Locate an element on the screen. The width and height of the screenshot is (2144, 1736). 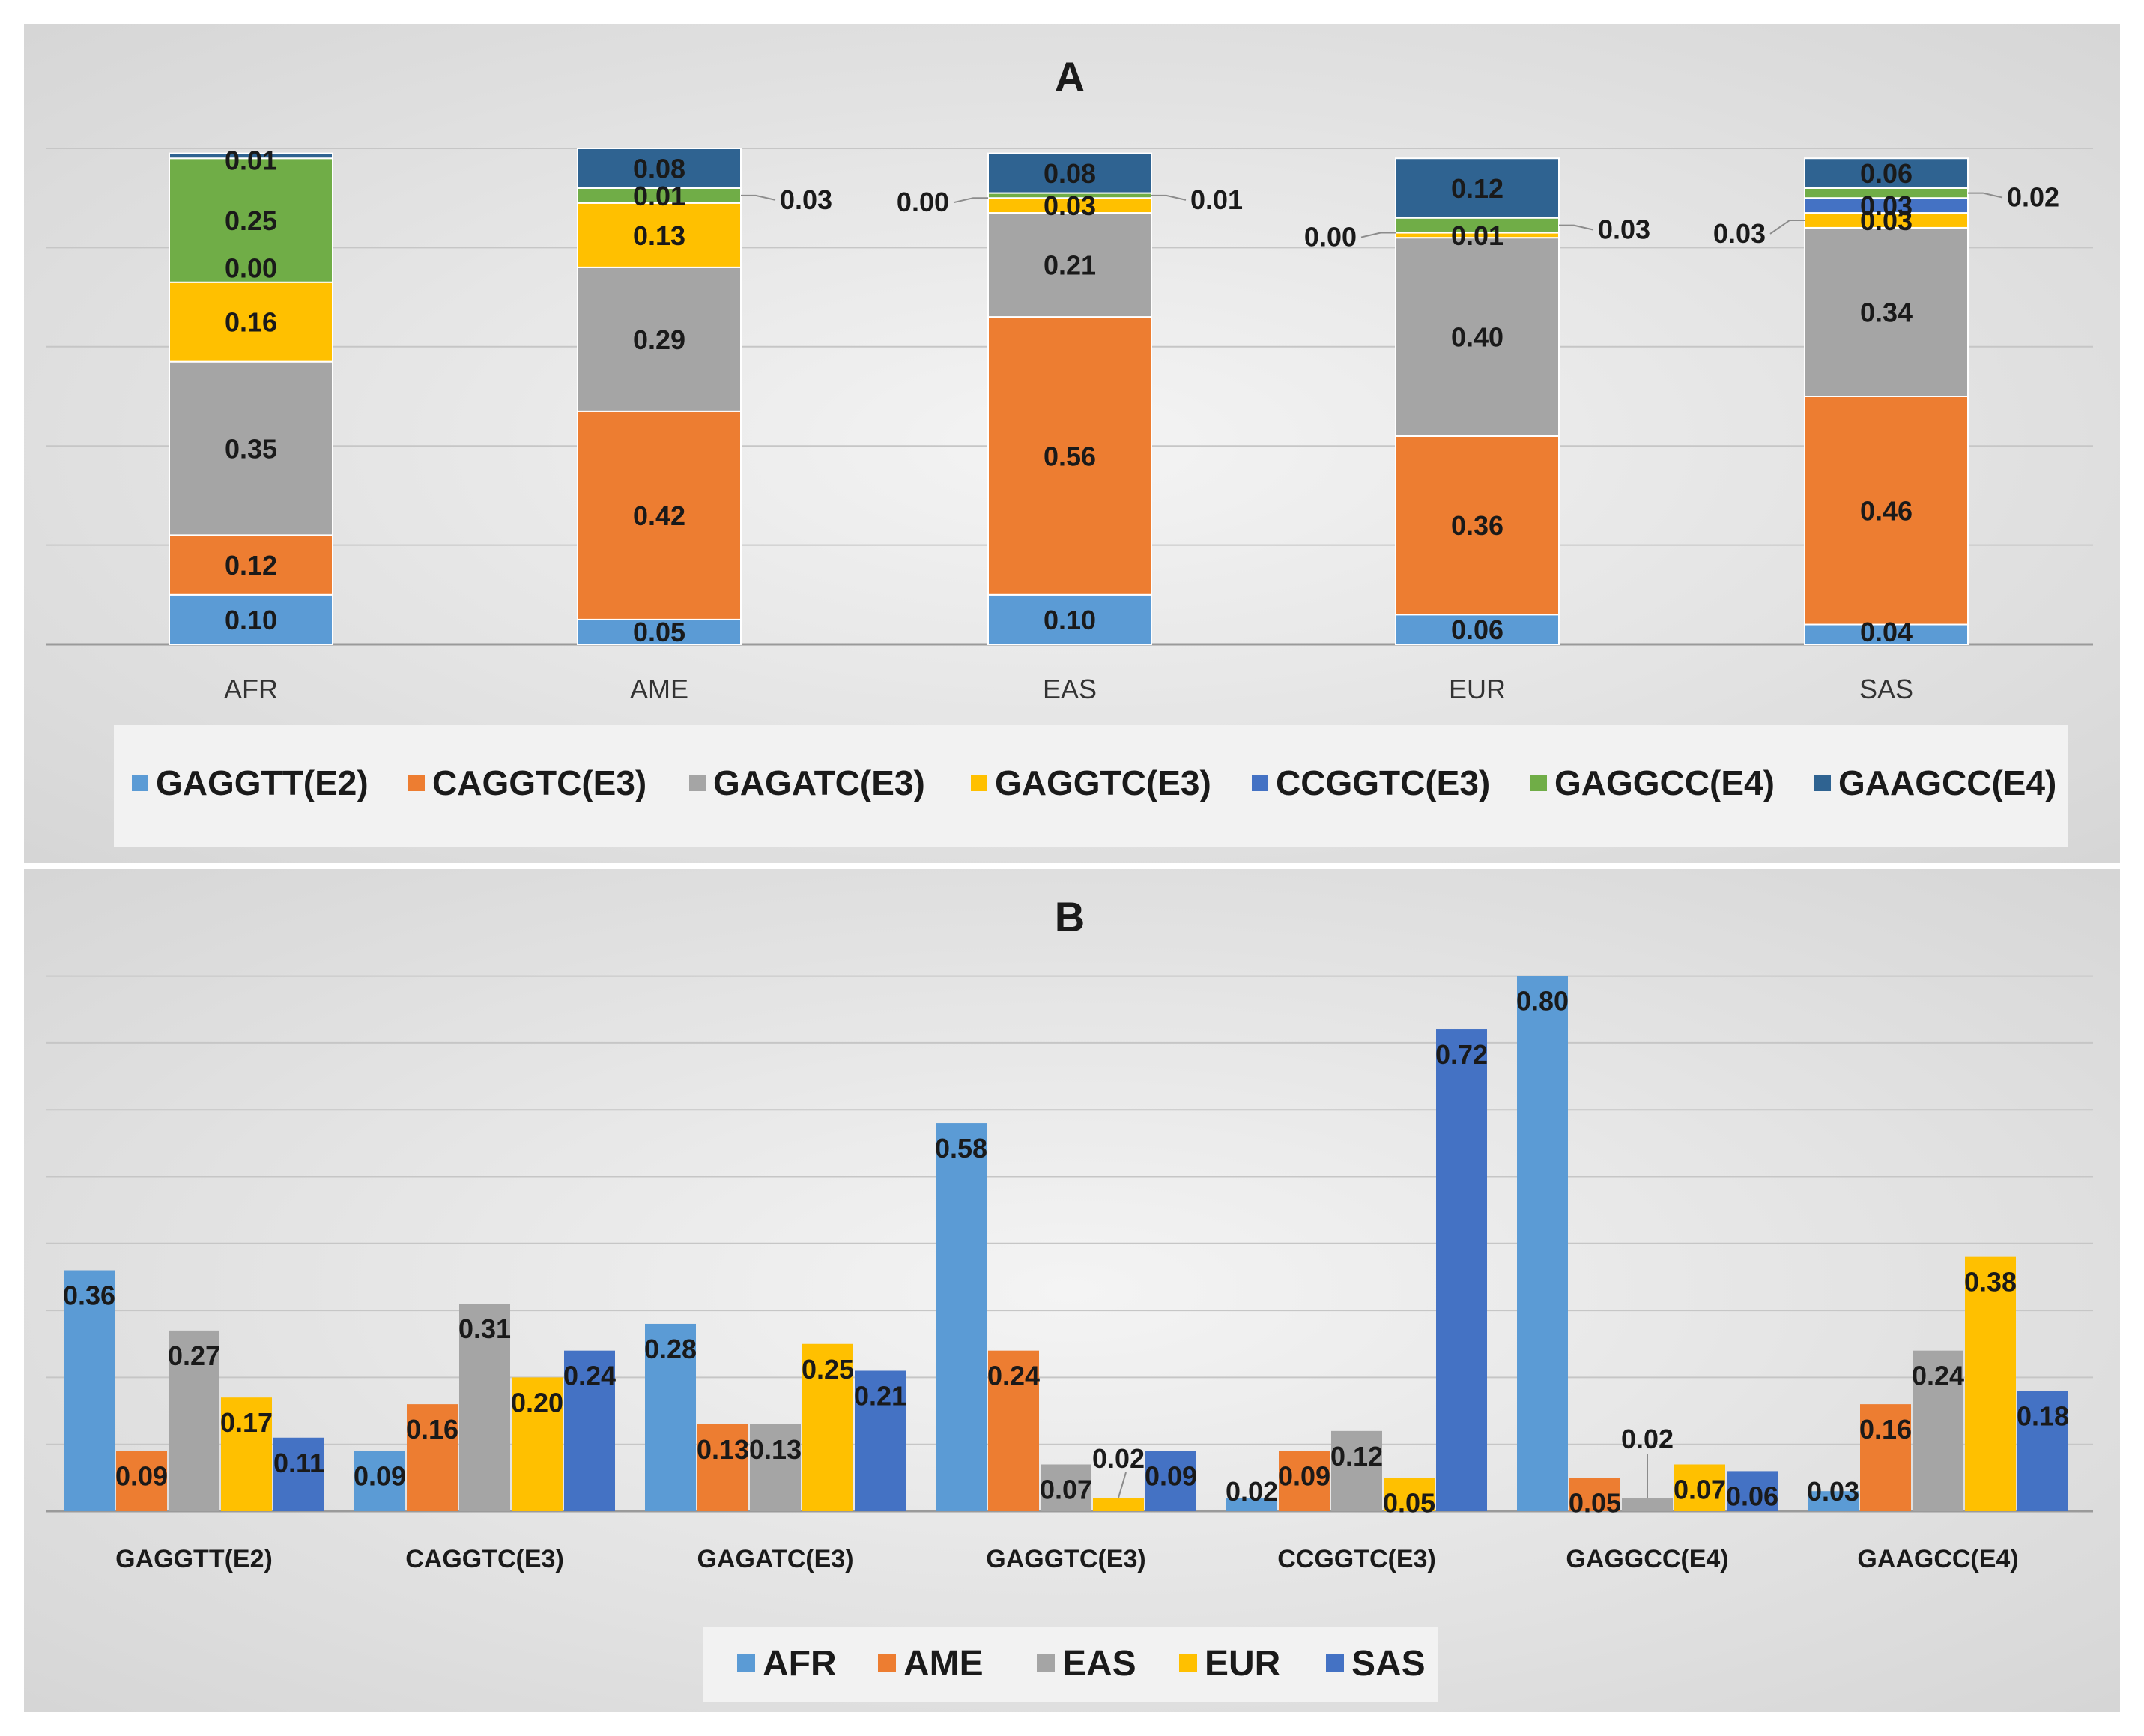
stacked-bar-segment-ame-gagatc-e3 is located at coordinates (659, 339).